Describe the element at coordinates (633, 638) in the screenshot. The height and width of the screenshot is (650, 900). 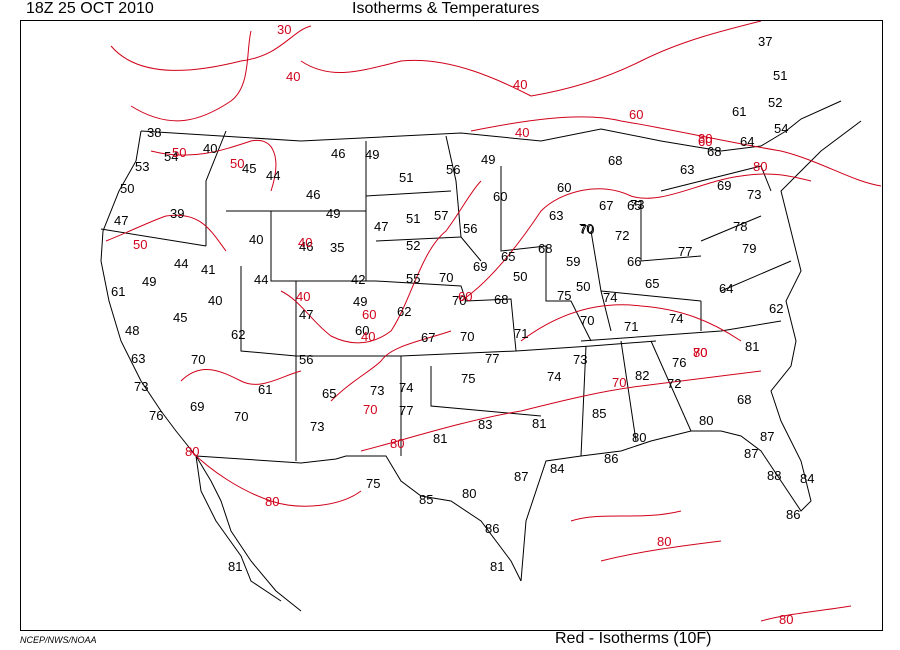
I see `legend-text: Red - Isotherms (10F)` at that location.